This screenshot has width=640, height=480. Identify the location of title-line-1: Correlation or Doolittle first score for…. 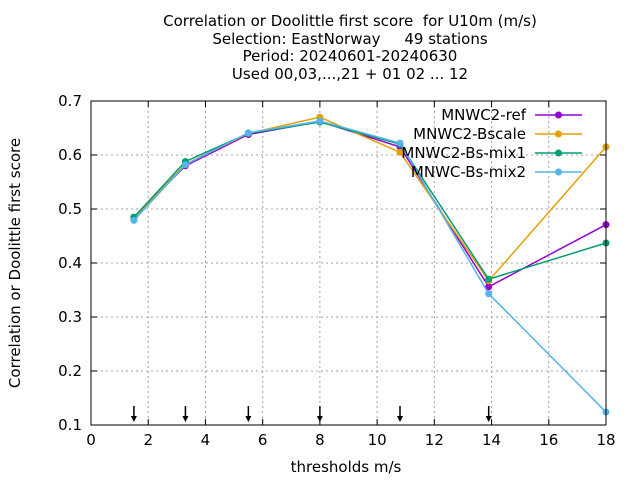
(350, 21).